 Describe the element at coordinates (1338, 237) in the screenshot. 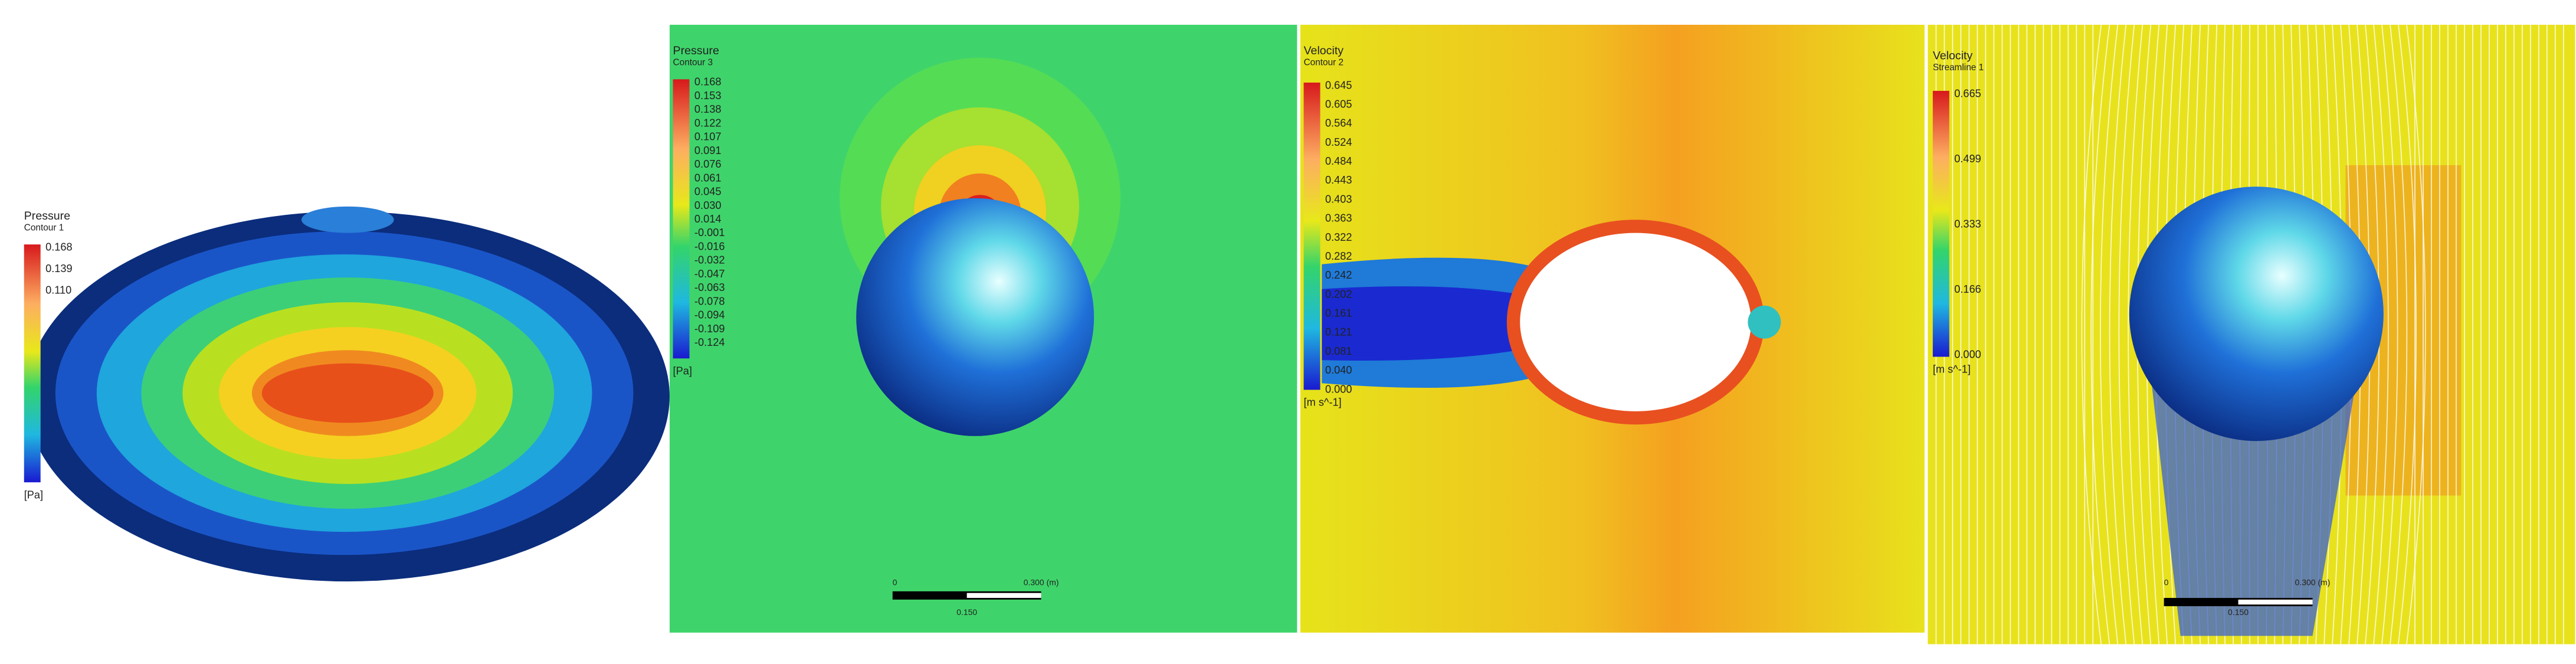

I see `colorbar-label: 0.322` at that location.